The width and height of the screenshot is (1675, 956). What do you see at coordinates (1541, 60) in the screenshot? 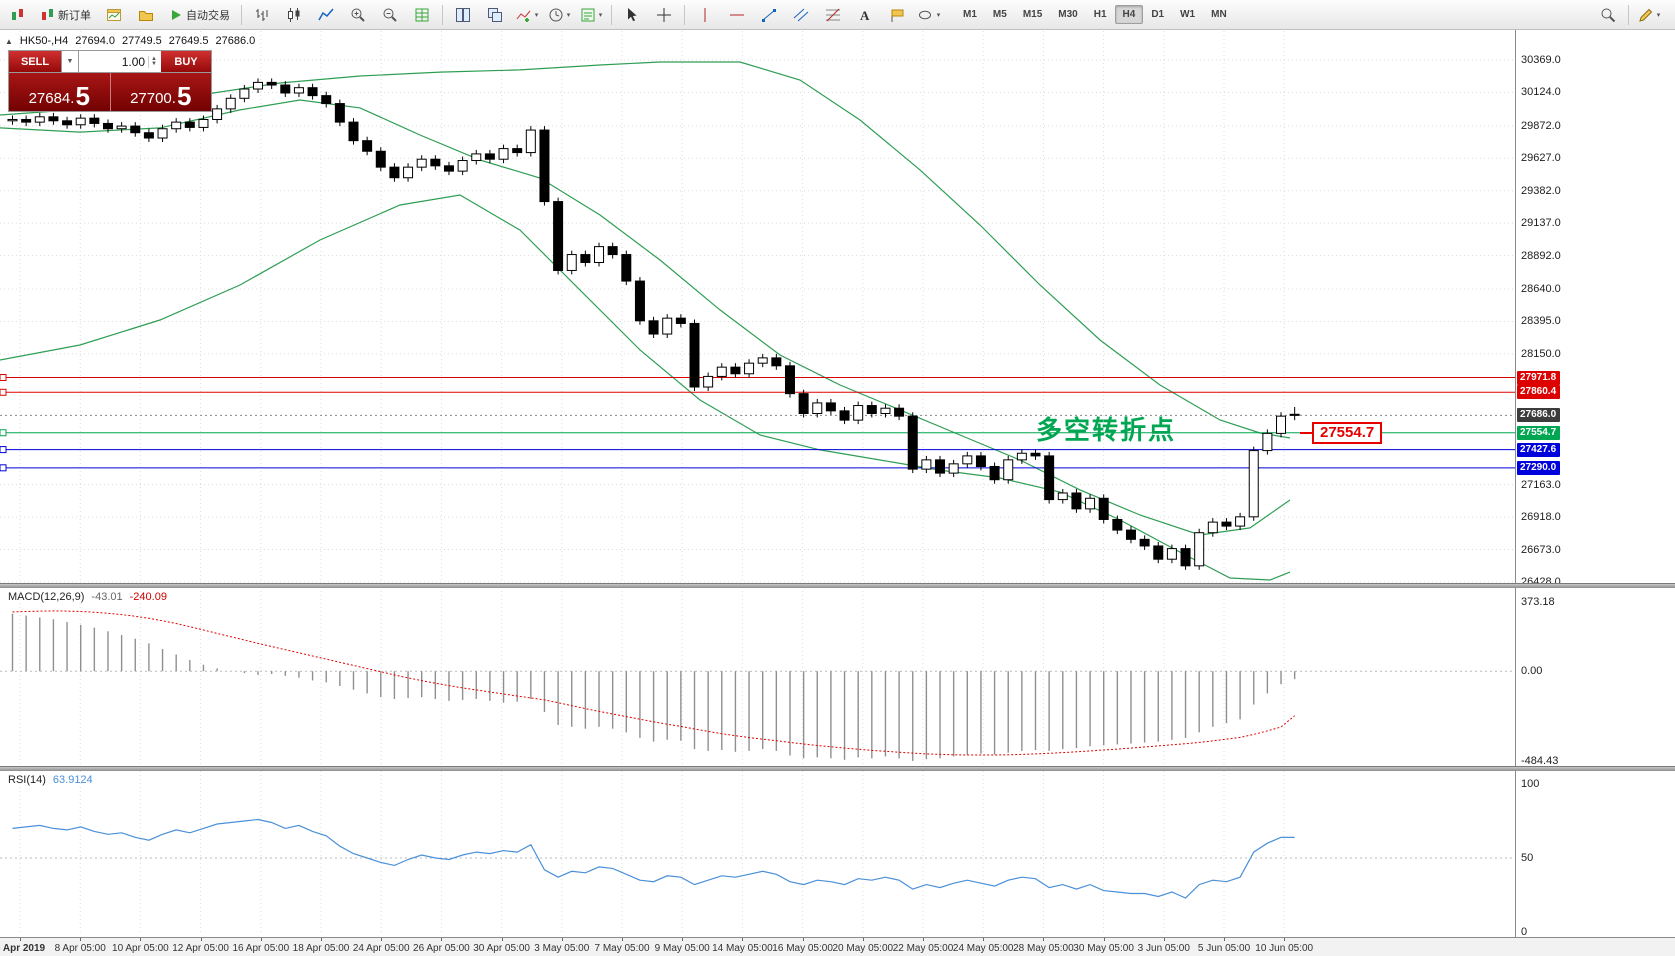
I see `price-tick-label: 30369.0` at bounding box center [1541, 60].